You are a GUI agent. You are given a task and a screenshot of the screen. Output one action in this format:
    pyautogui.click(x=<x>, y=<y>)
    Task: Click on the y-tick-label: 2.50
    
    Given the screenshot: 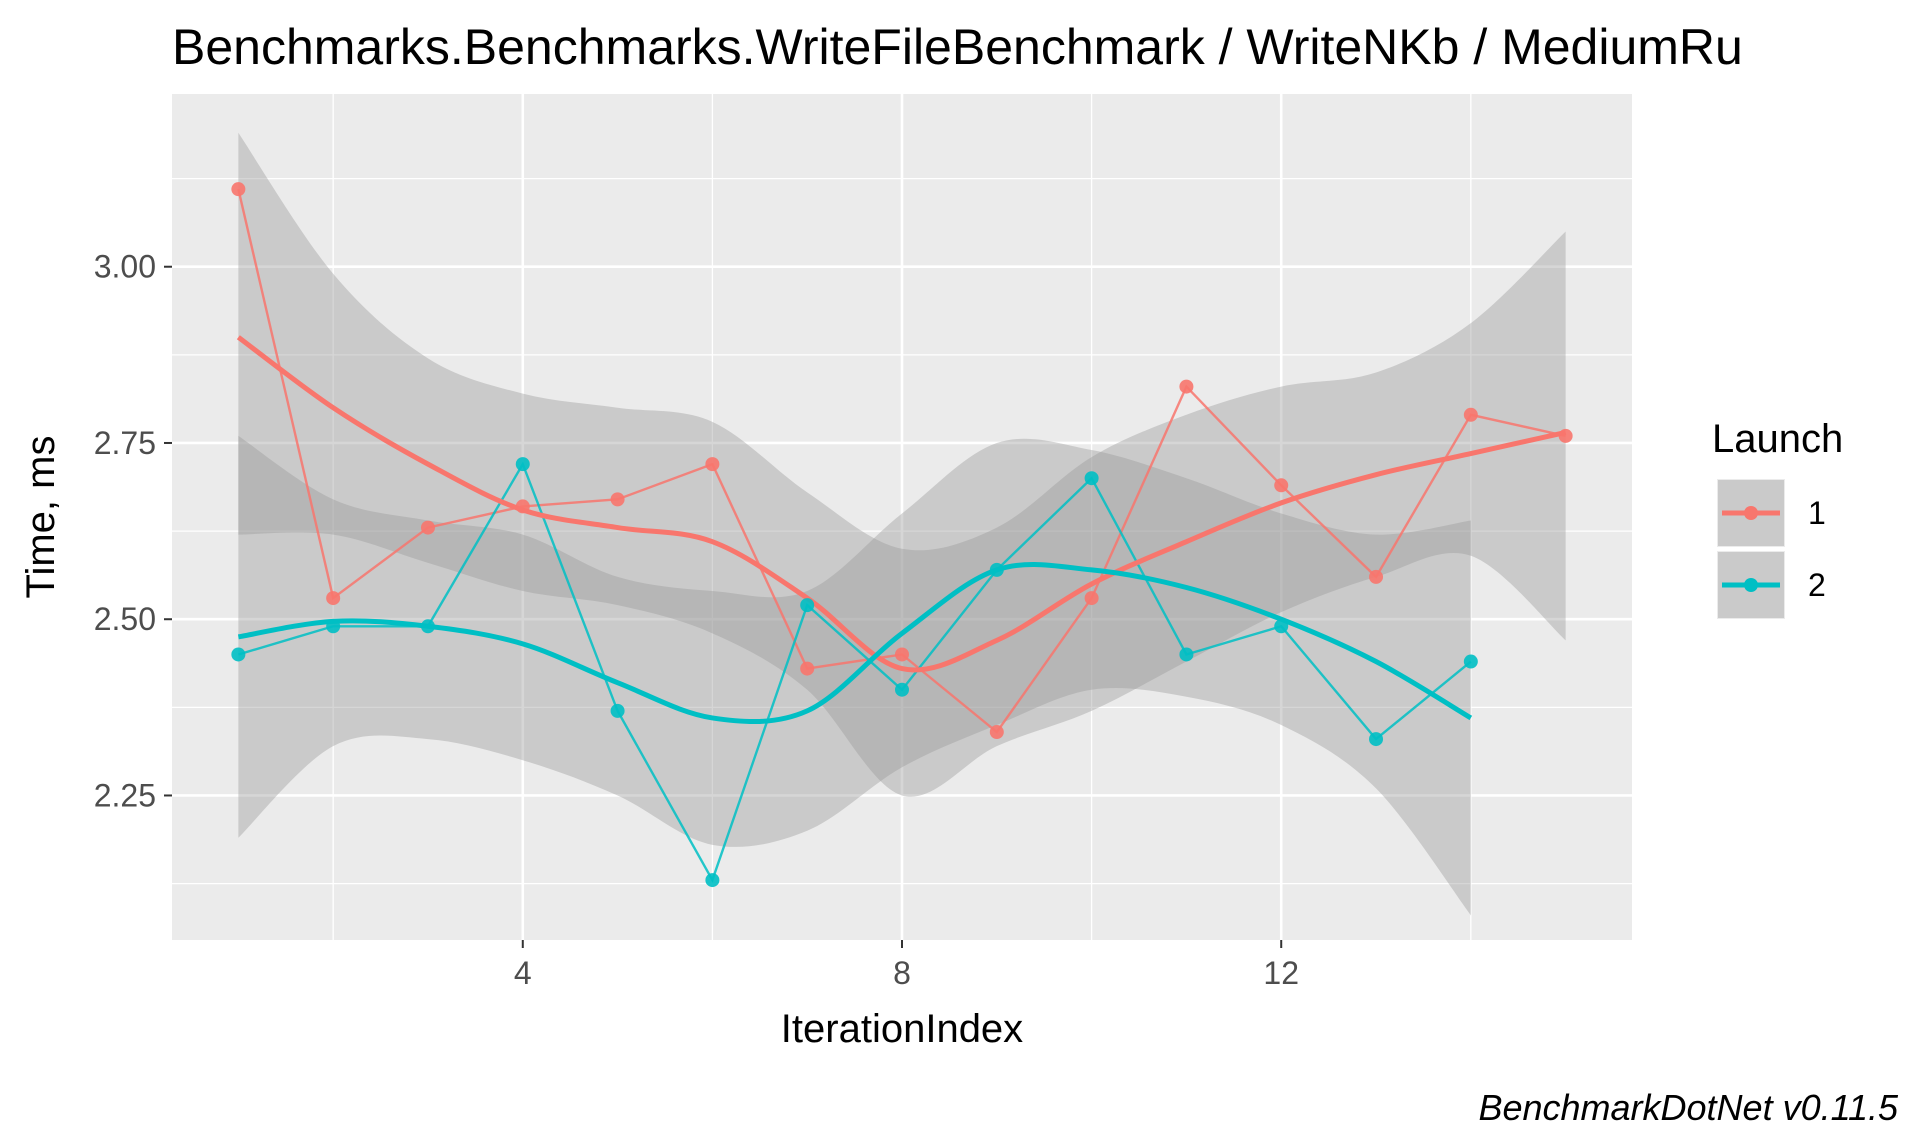 What is the action you would take?
    pyautogui.click(x=125, y=619)
    